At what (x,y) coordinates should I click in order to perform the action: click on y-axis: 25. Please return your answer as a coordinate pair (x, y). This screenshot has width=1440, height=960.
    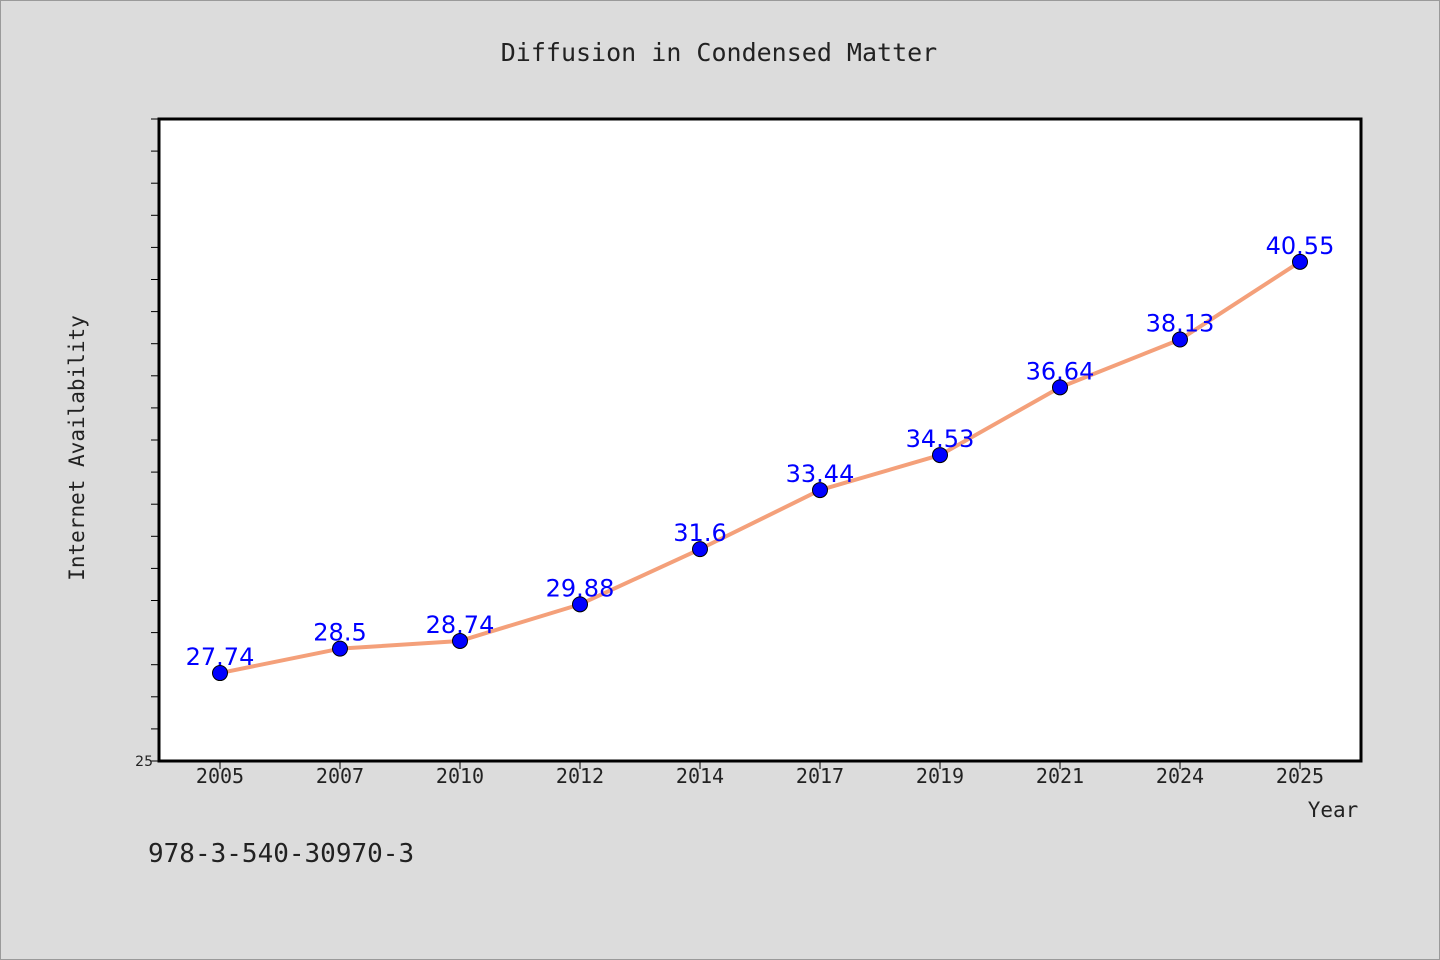
    Looking at the image, I should click on (147, 444).